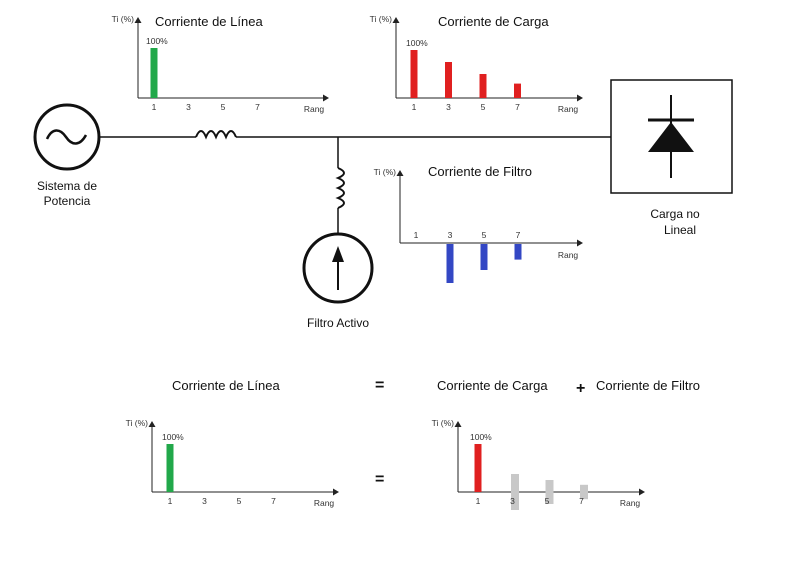 The height and width of the screenshot is (561, 792). I want to click on equation-filter: Corriente de Filtro, so click(648, 385).